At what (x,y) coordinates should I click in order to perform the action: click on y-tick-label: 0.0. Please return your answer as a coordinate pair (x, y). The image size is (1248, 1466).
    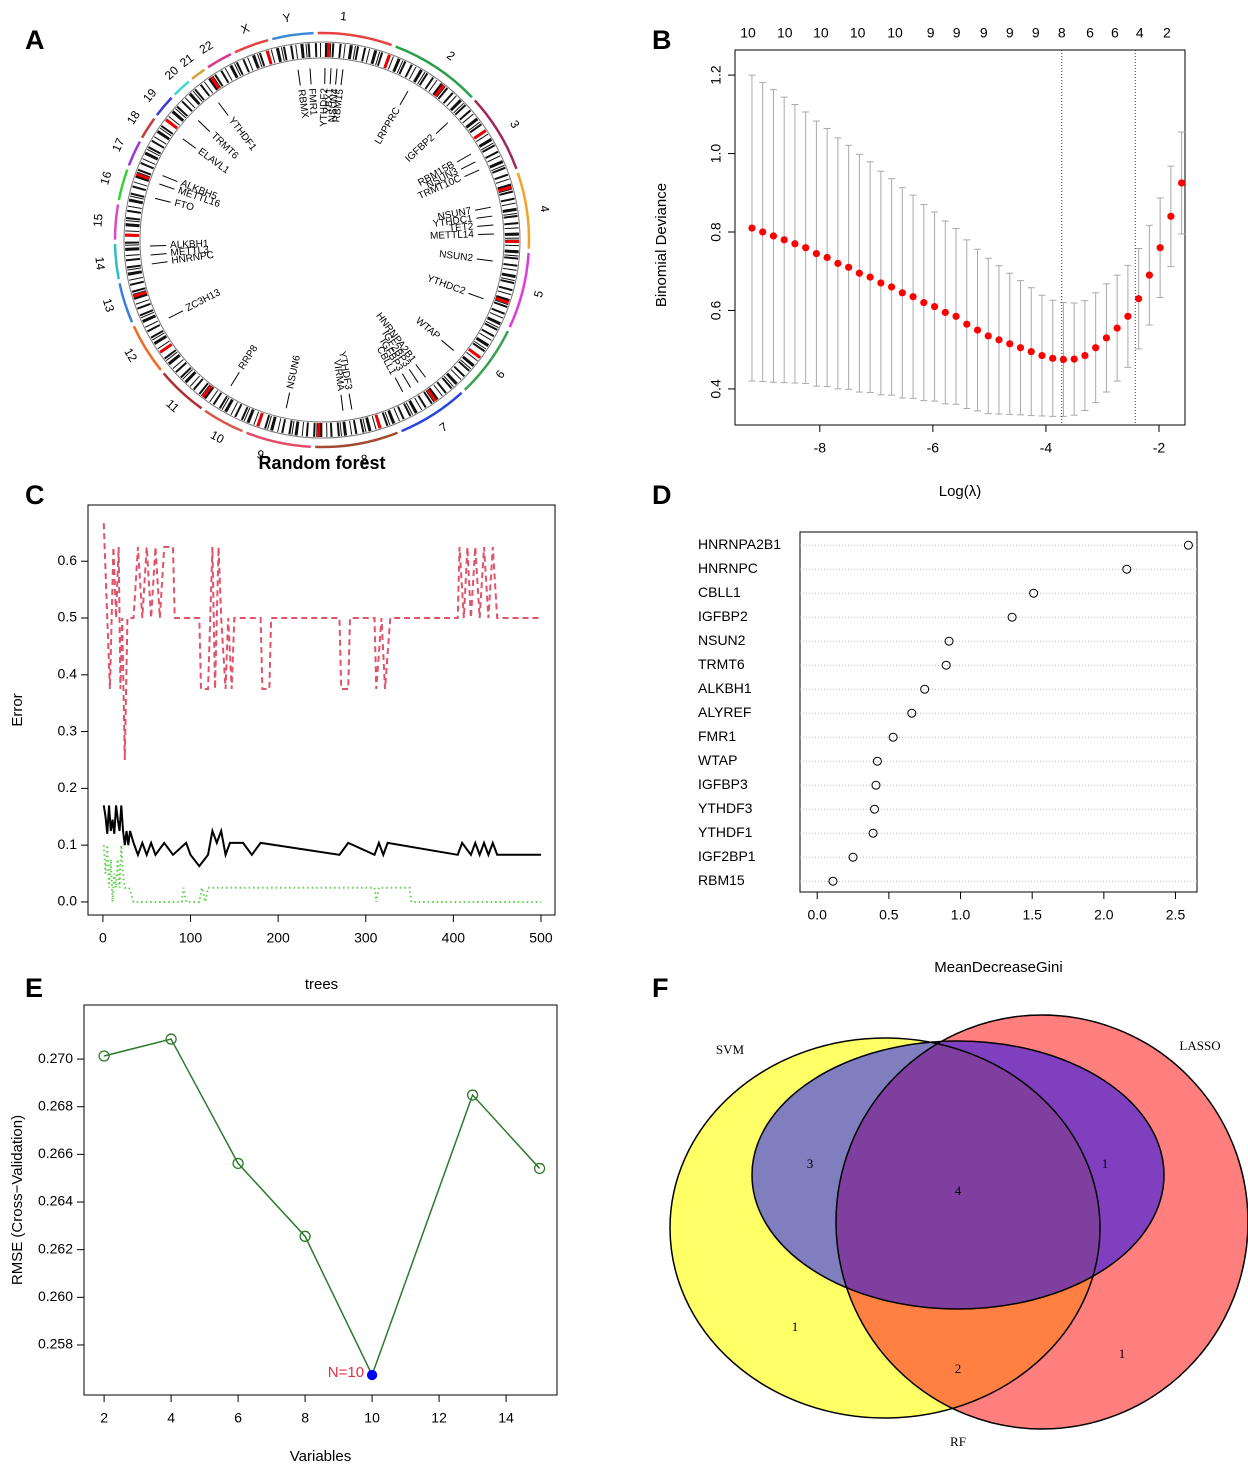
    Looking at the image, I should click on (68, 901).